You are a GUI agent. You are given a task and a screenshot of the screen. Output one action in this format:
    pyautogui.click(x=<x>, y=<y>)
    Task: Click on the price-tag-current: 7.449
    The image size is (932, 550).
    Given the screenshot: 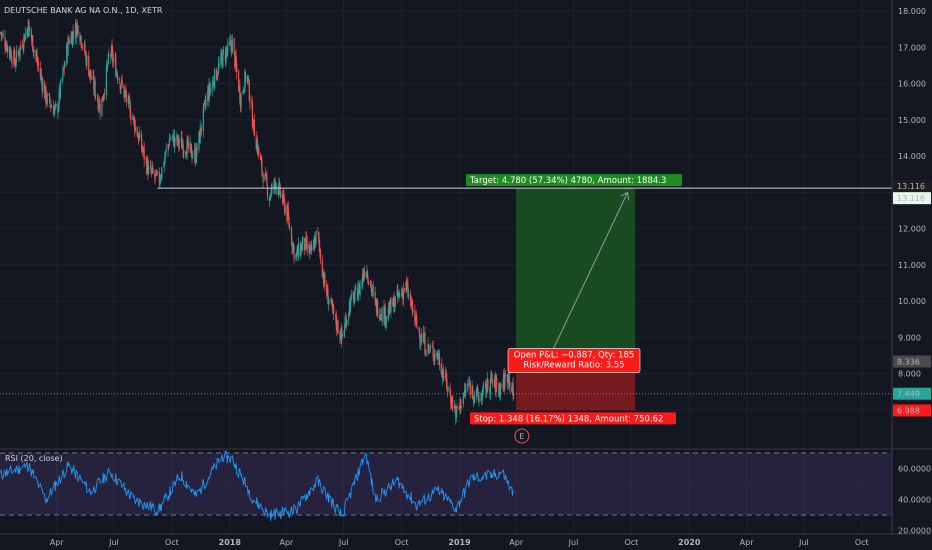 What is the action you would take?
    pyautogui.click(x=908, y=394)
    